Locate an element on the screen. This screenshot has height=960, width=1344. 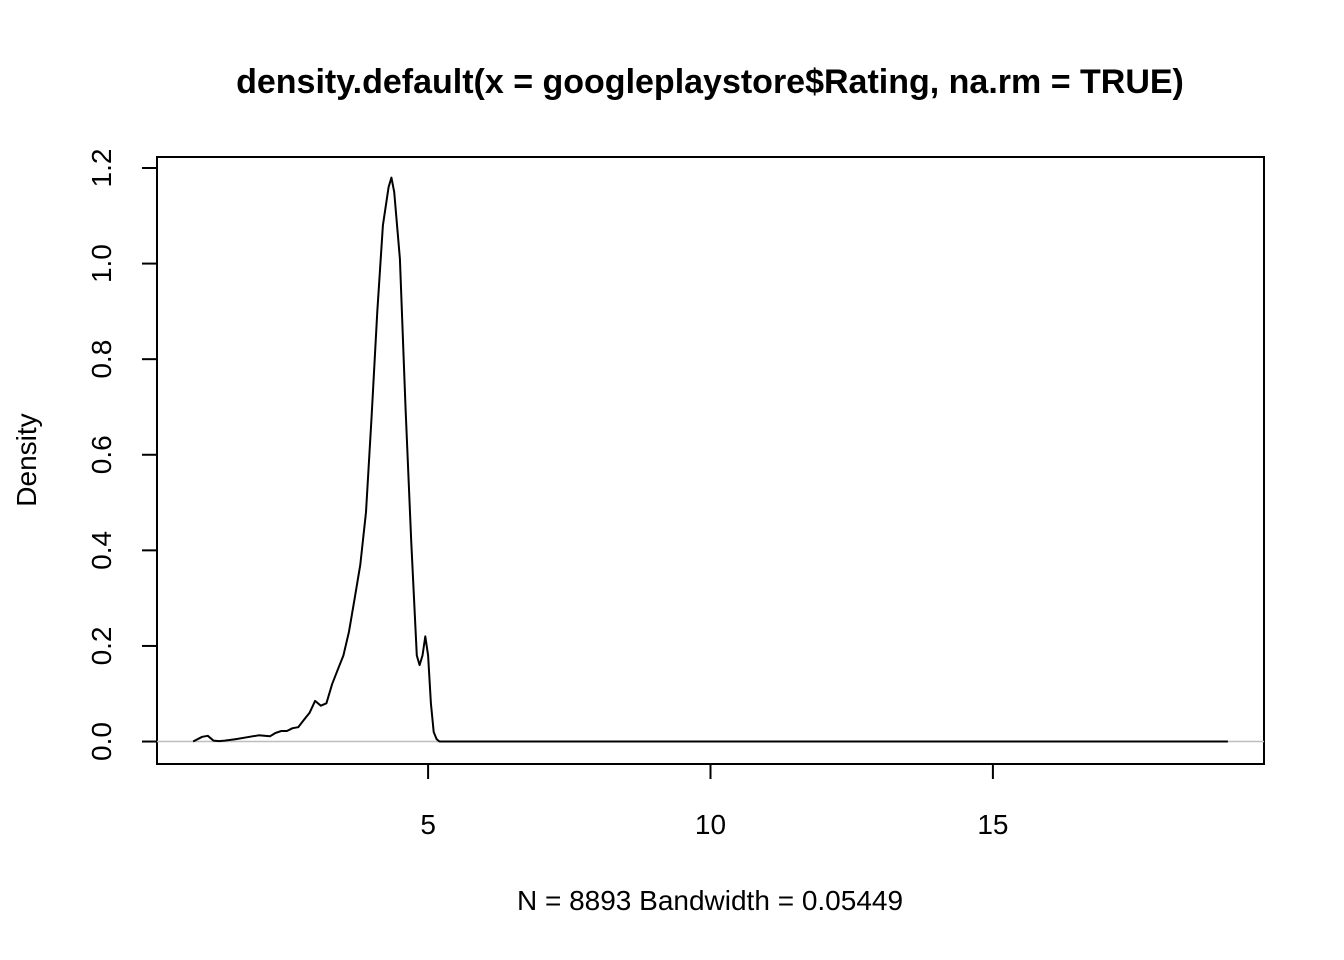
y-axis-label: Density is located at coordinates (26, 459).